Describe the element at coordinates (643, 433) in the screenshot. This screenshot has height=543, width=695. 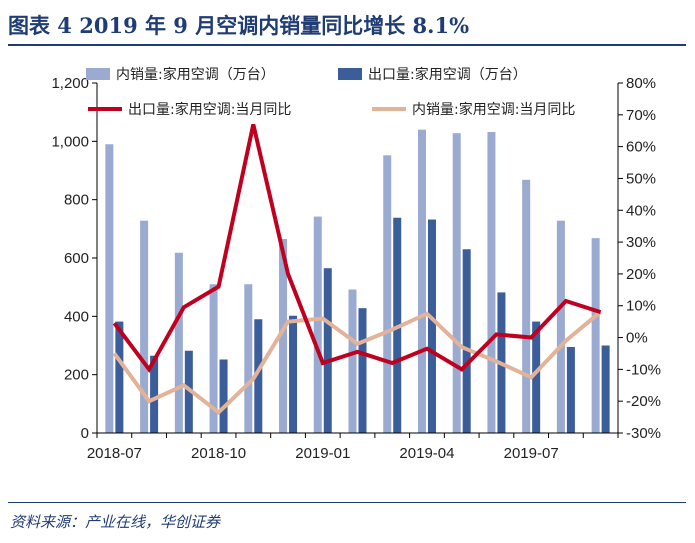
I see `right-tick-label: -30%` at that location.